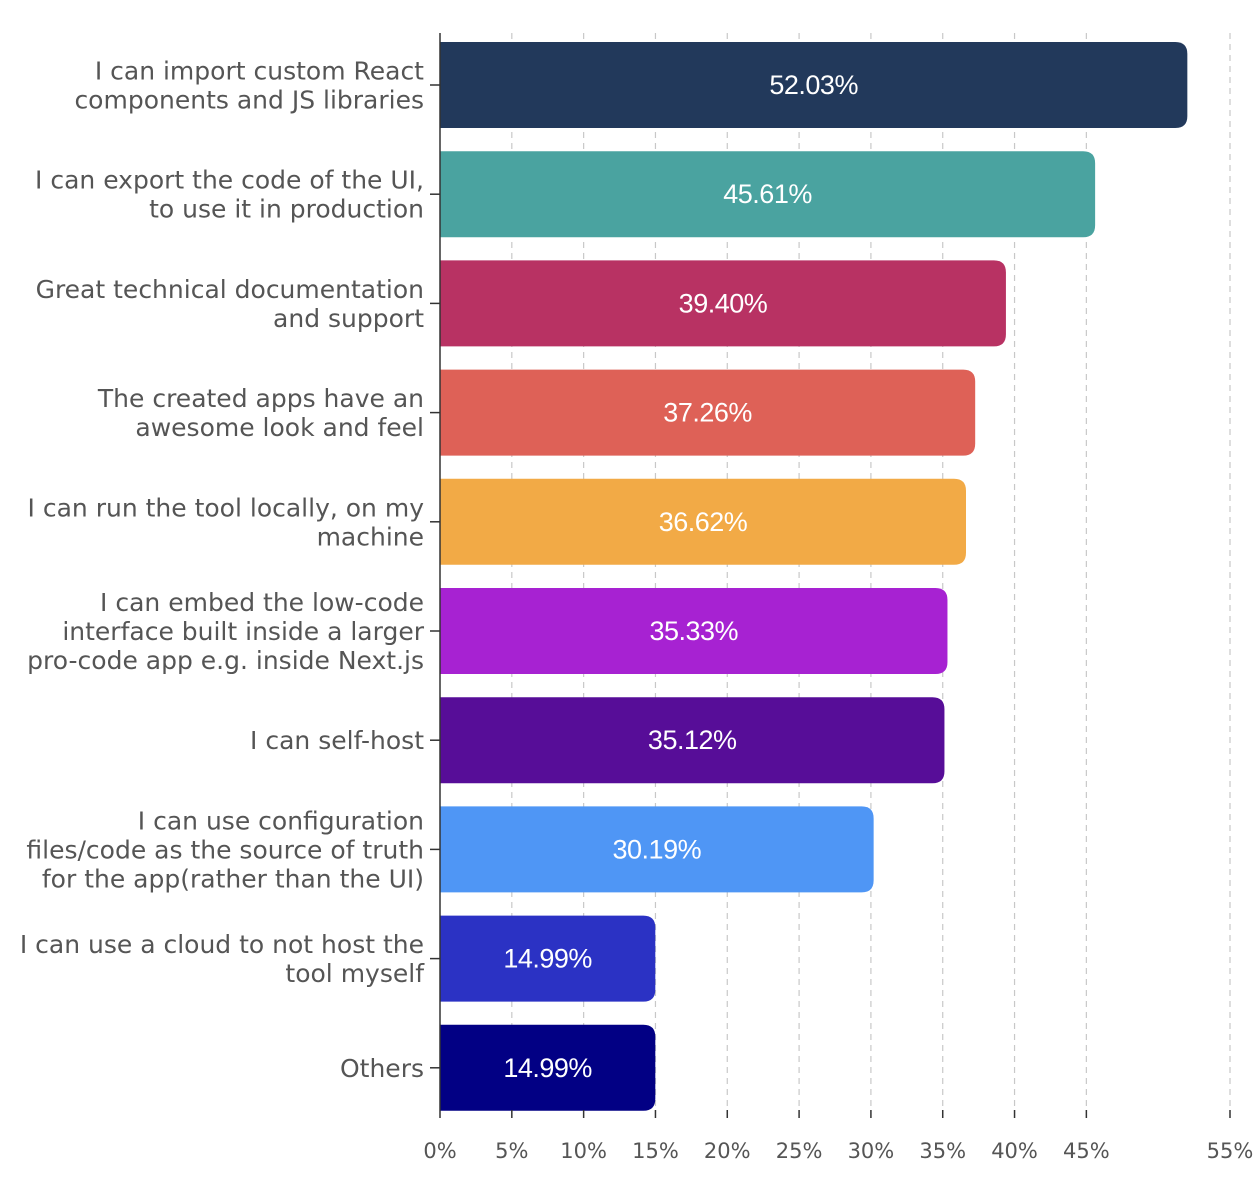 The width and height of the screenshot is (1260, 1202). Describe the element at coordinates (226, 507) in the screenshot. I see `category-label-line: I can run the tool locally, on my` at that location.